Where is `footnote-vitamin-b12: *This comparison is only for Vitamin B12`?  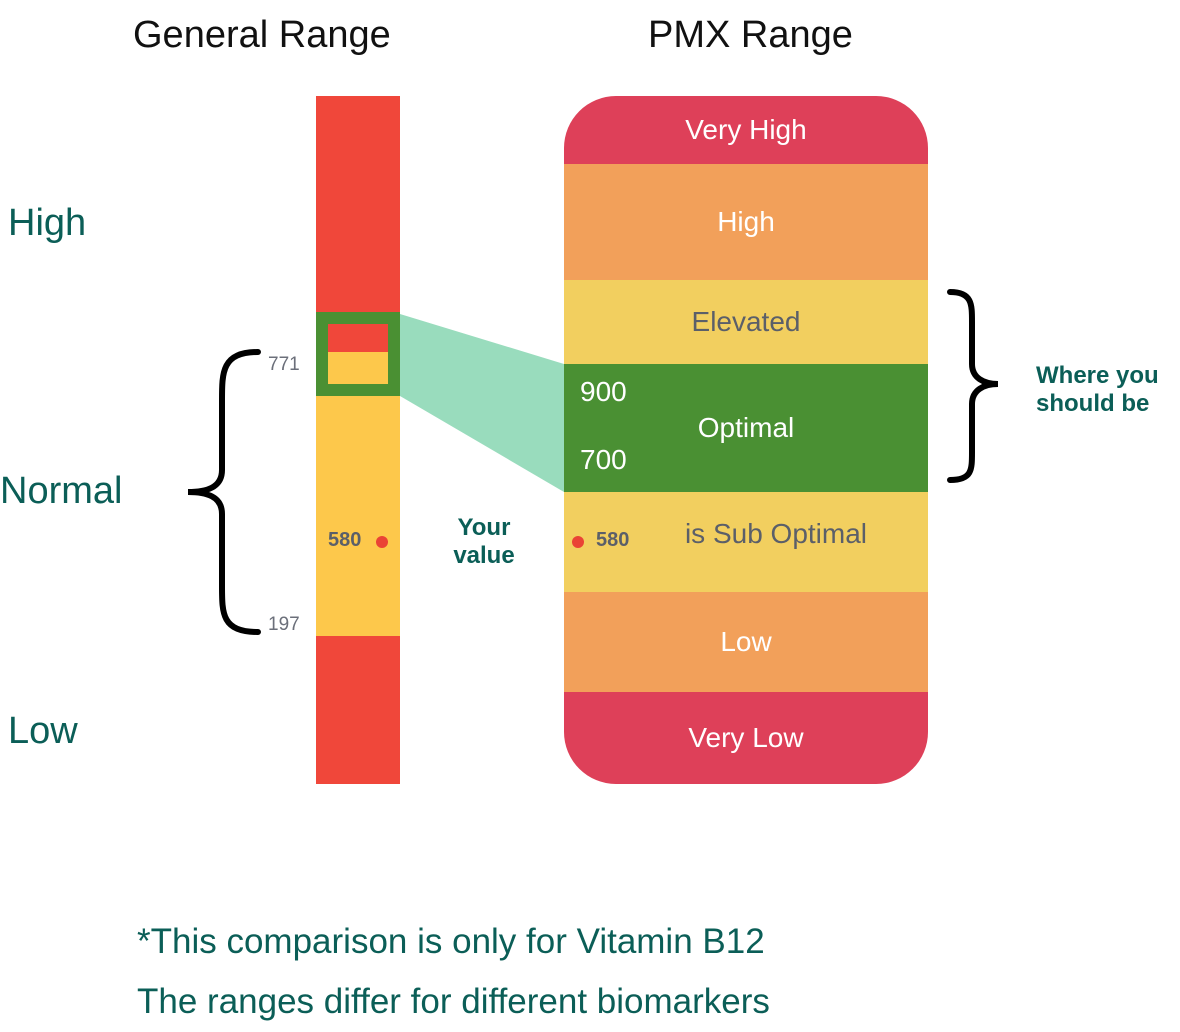
footnote-vitamin-b12: *This comparison is only for Vitamin B12 is located at coordinates (451, 941).